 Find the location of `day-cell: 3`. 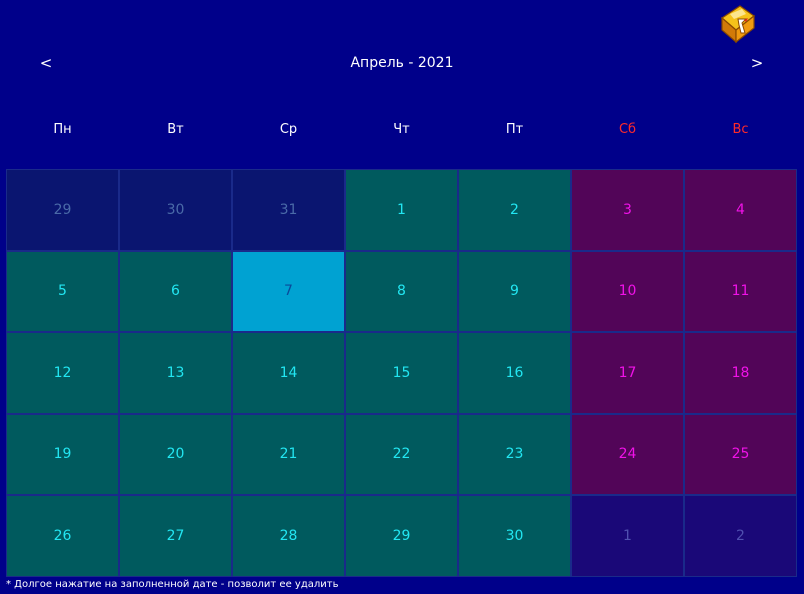

day-cell: 3 is located at coordinates (627, 210).